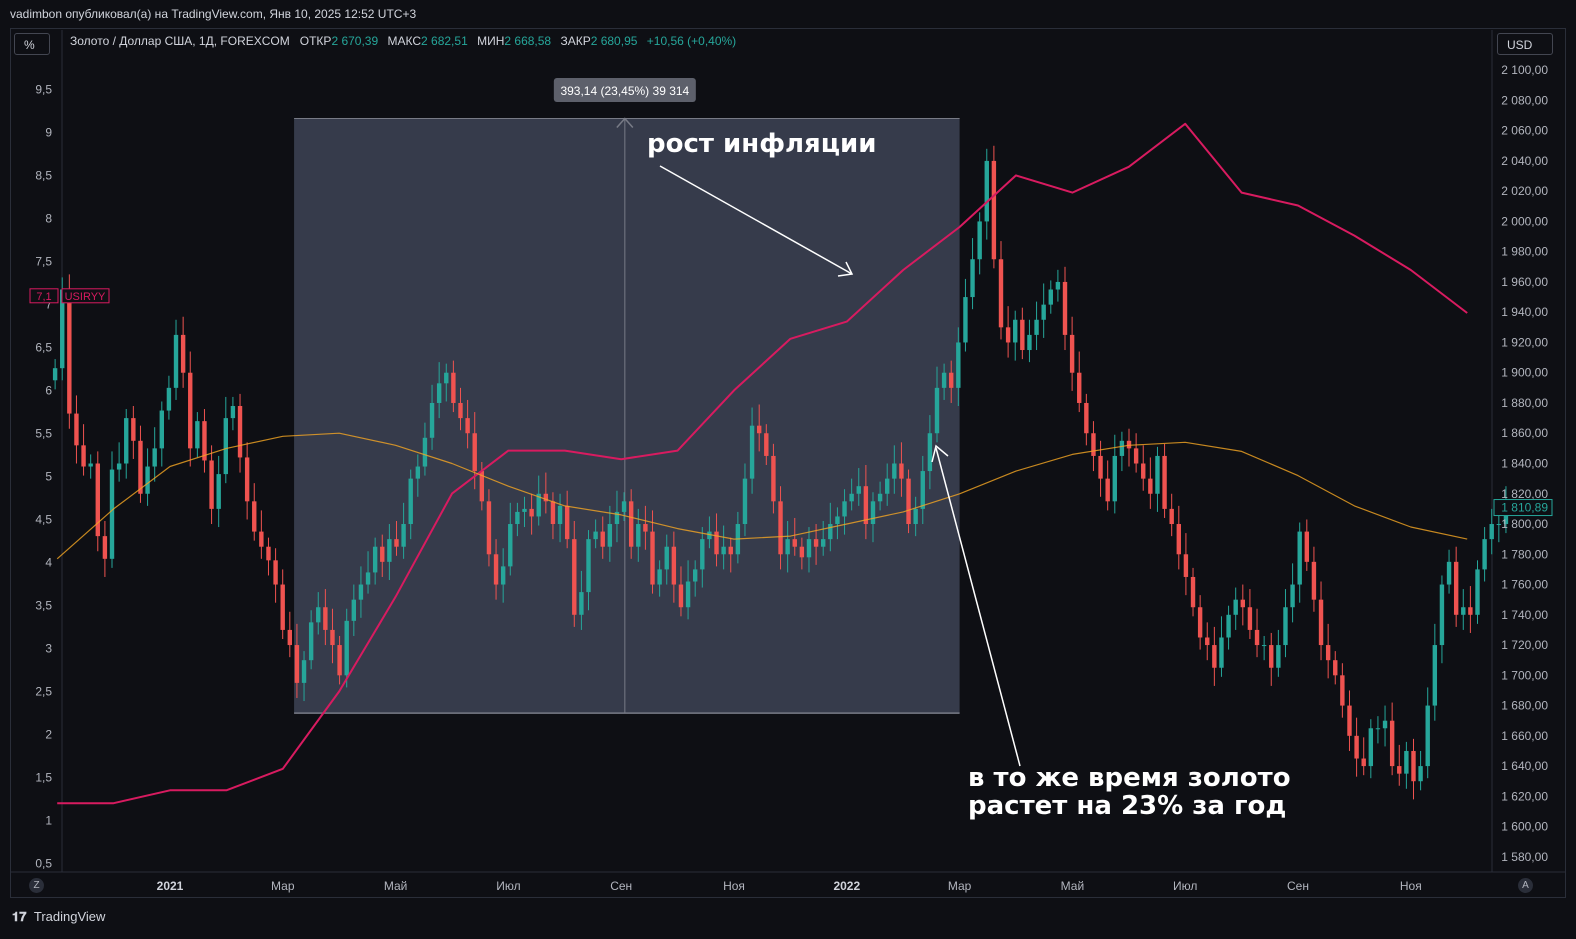 This screenshot has height=939, width=1576. I want to click on currency-button: USD, so click(1525, 44).